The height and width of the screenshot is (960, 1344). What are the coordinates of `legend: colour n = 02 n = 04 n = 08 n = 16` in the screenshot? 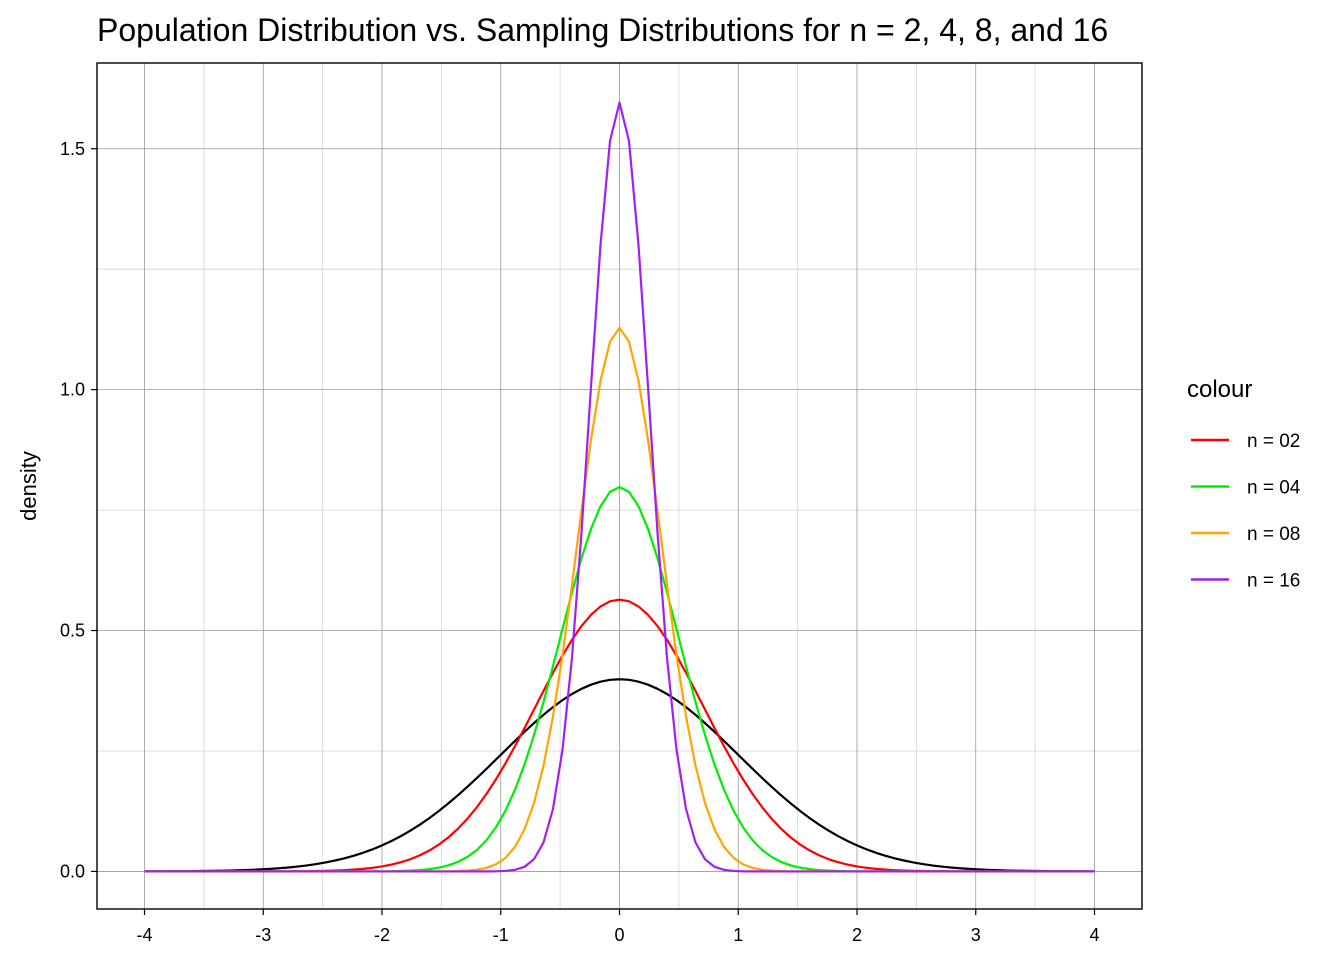 It's located at (1244, 484).